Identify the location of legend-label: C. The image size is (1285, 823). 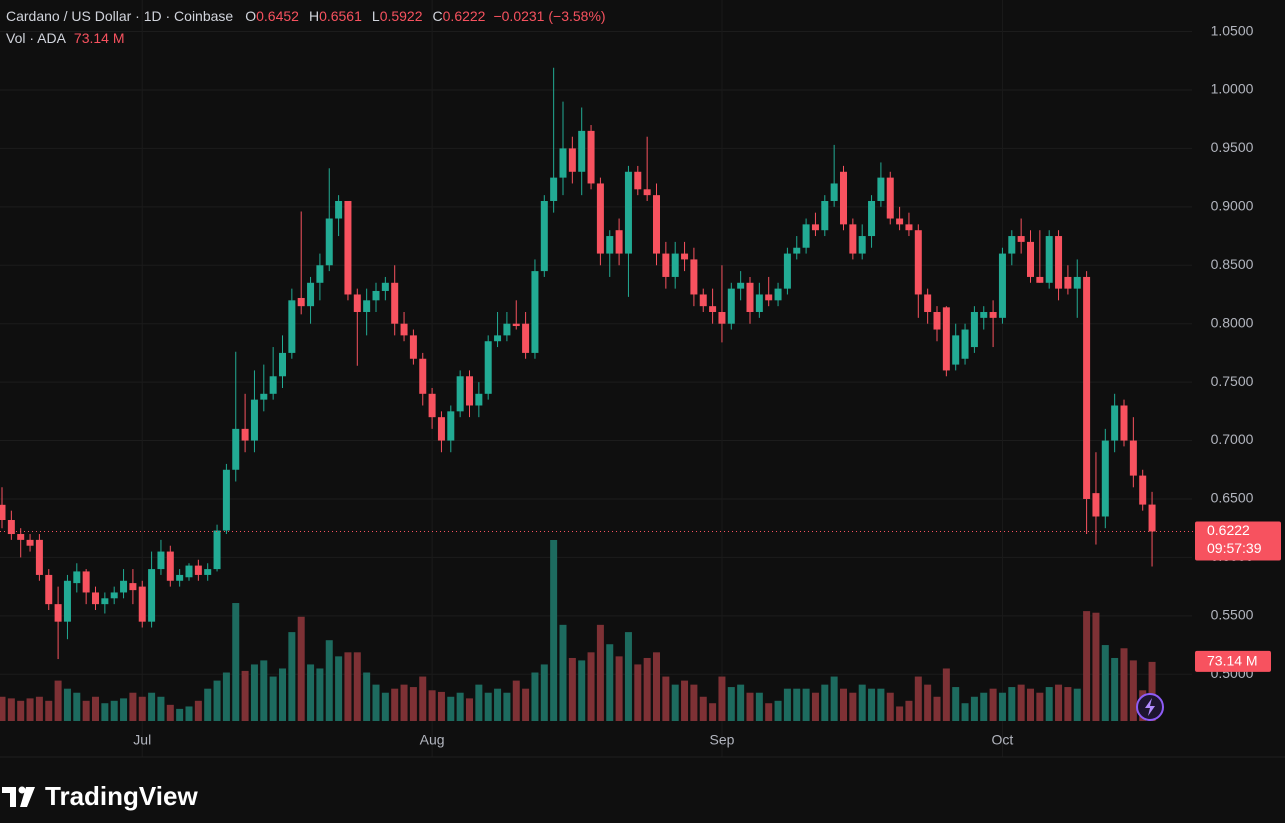
(438, 16).